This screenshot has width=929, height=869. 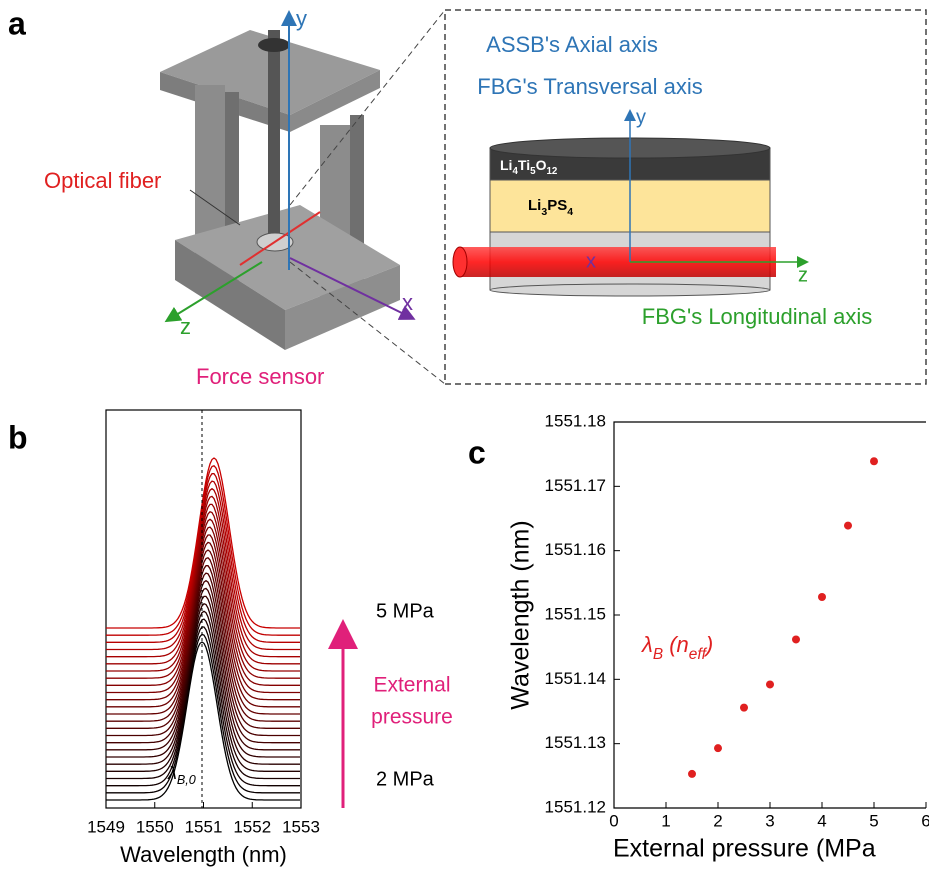 What do you see at coordinates (613, 820) in the screenshot?
I see `x-tick-label: 0` at bounding box center [613, 820].